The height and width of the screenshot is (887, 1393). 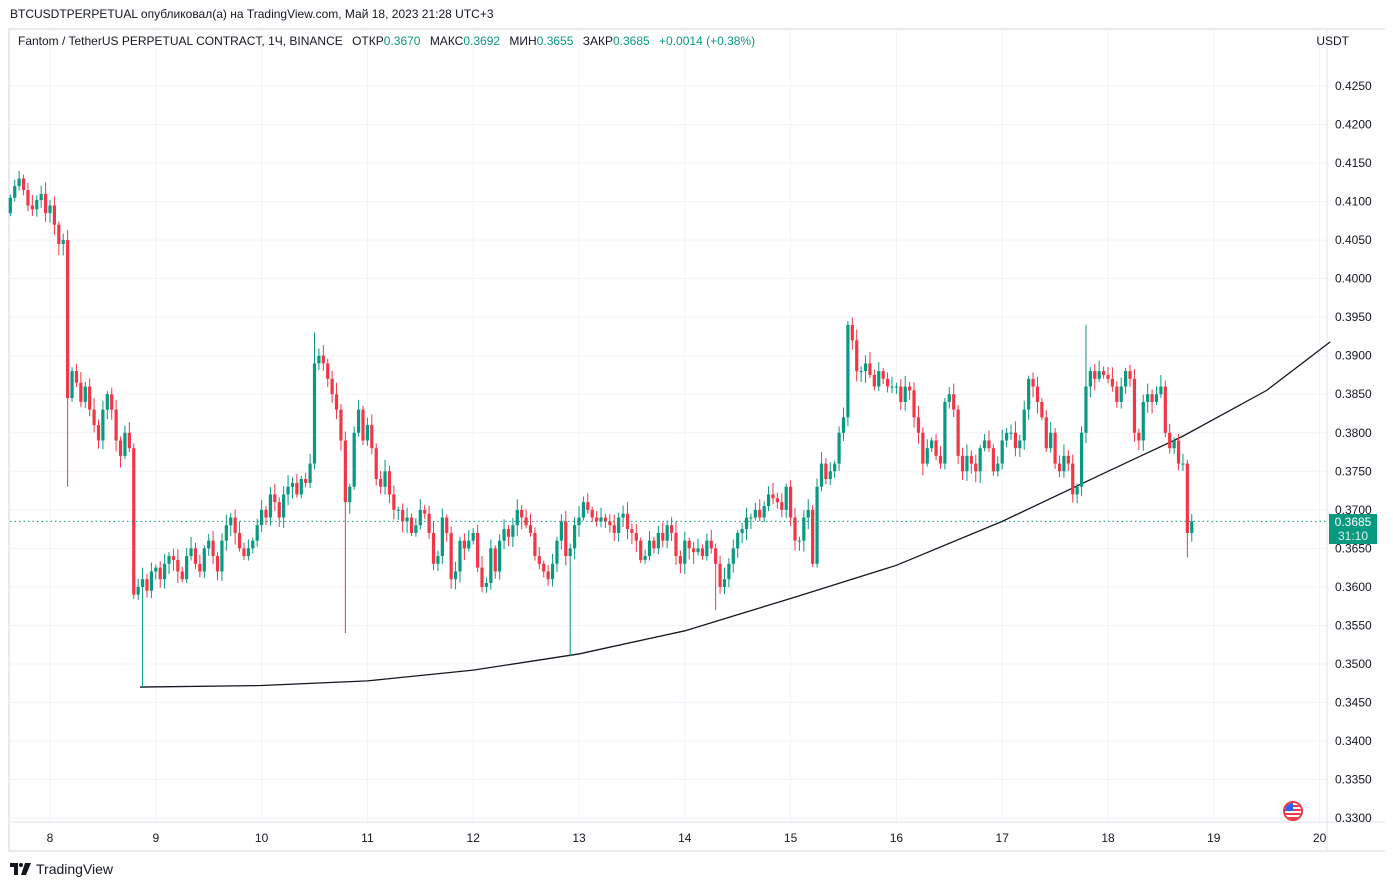 I want to click on time-tick-label: 14, so click(x=685, y=838).